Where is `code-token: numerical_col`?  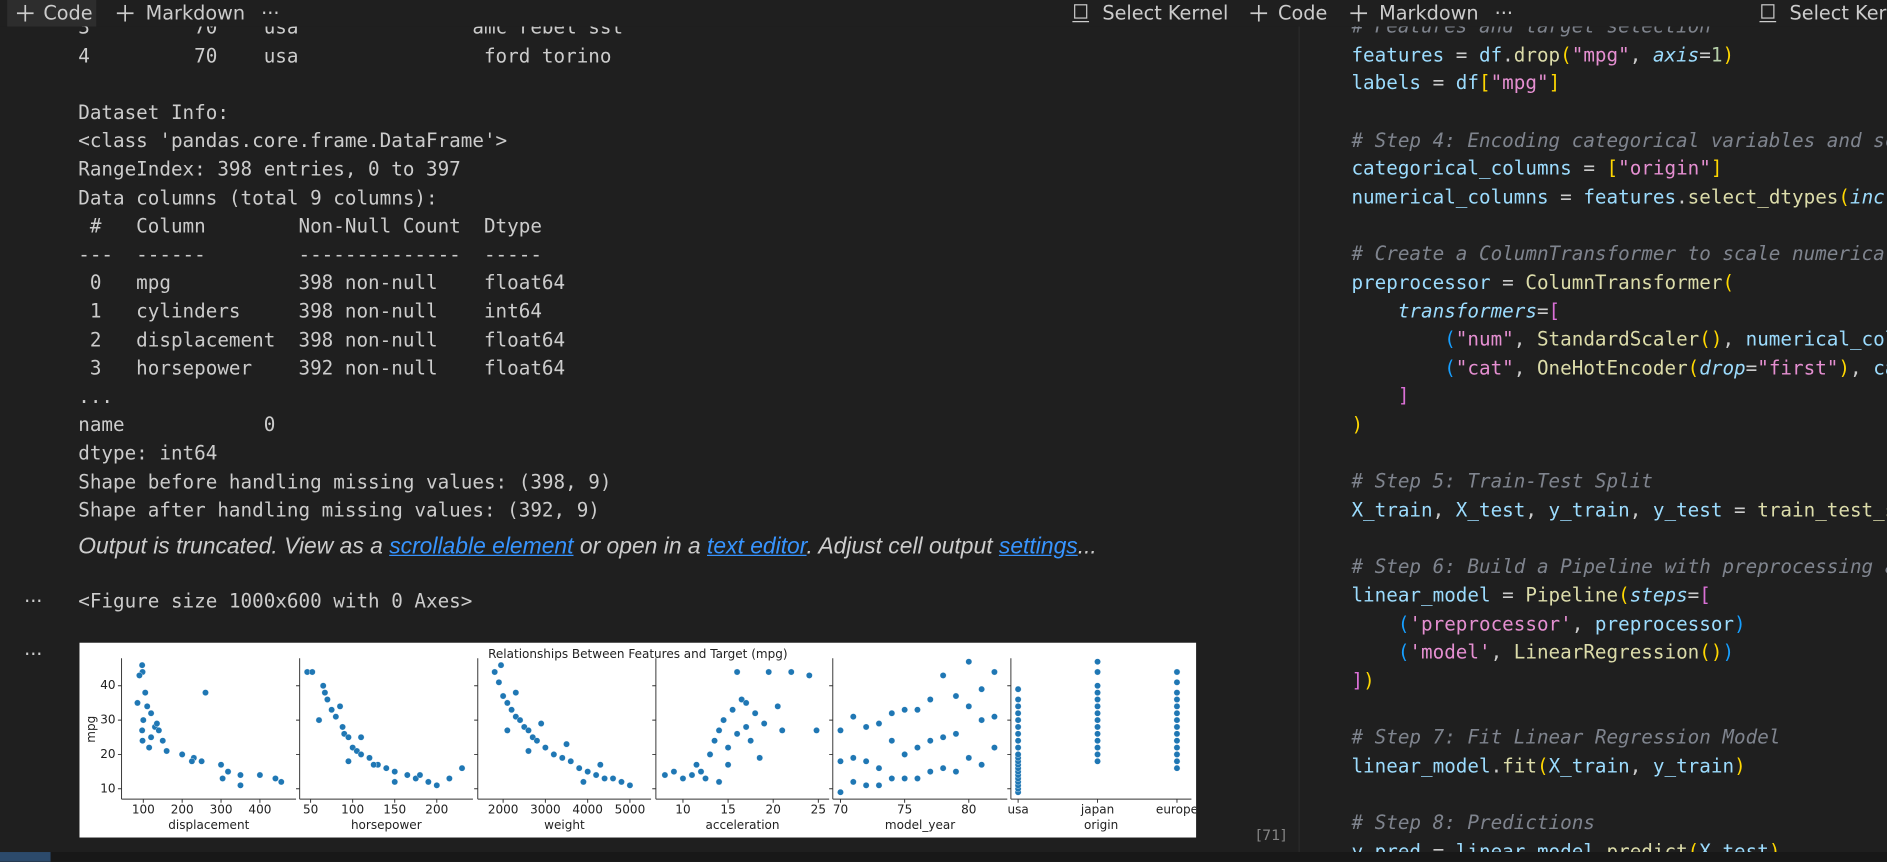 code-token: numerical_col is located at coordinates (1816, 339).